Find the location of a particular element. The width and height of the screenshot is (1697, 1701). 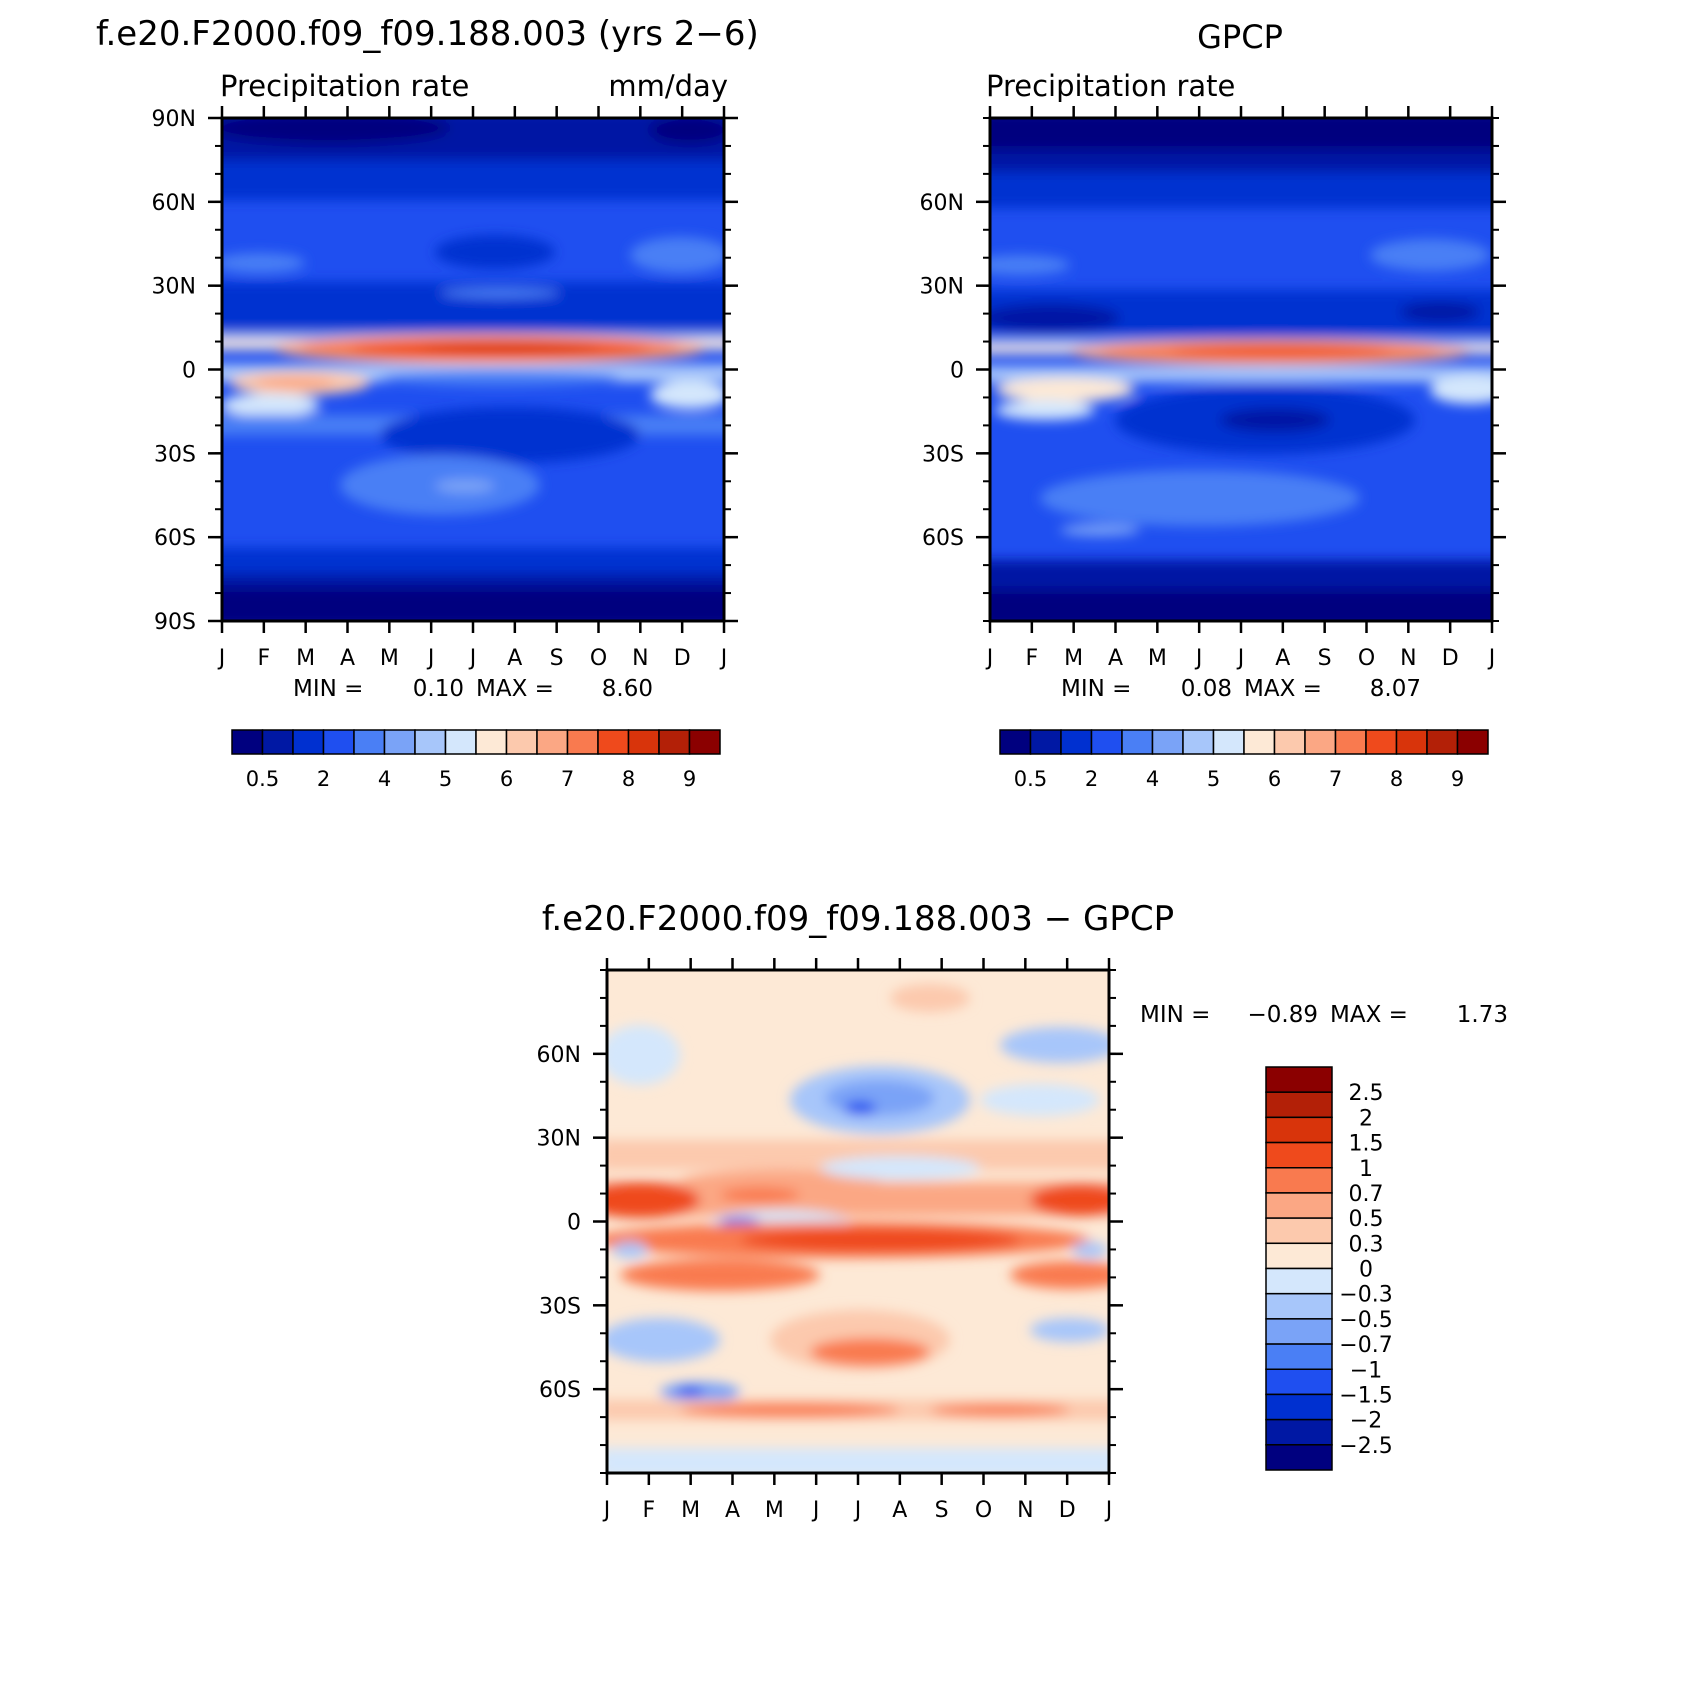

panel-model-colorbar: 0.5 2 4 5 6 7 8 9 is located at coordinates (476, 760).